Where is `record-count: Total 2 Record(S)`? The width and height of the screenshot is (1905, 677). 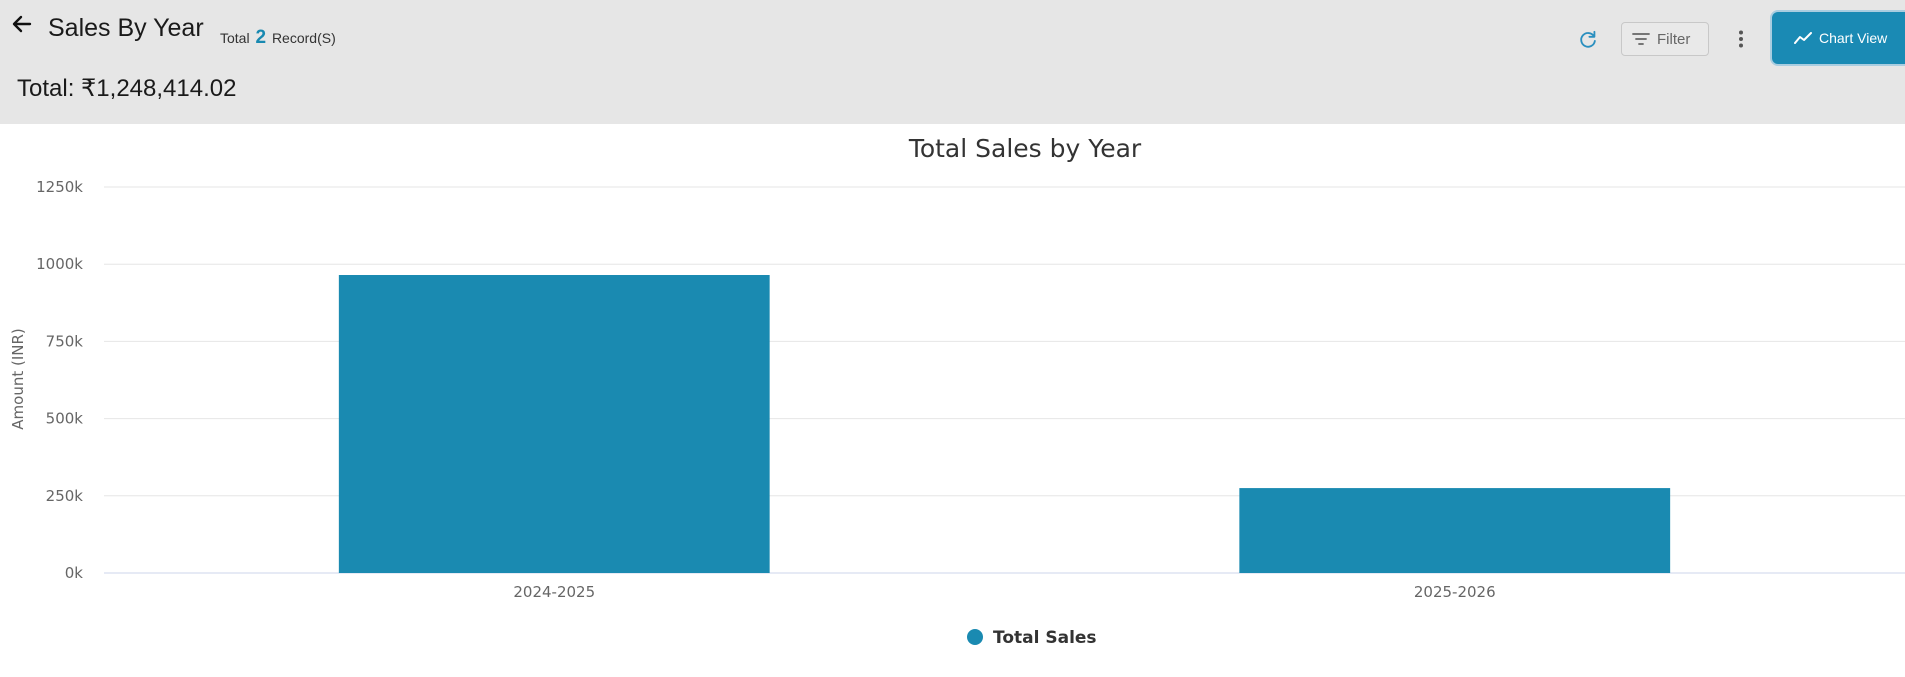 record-count: Total 2 Record(S) is located at coordinates (278, 38).